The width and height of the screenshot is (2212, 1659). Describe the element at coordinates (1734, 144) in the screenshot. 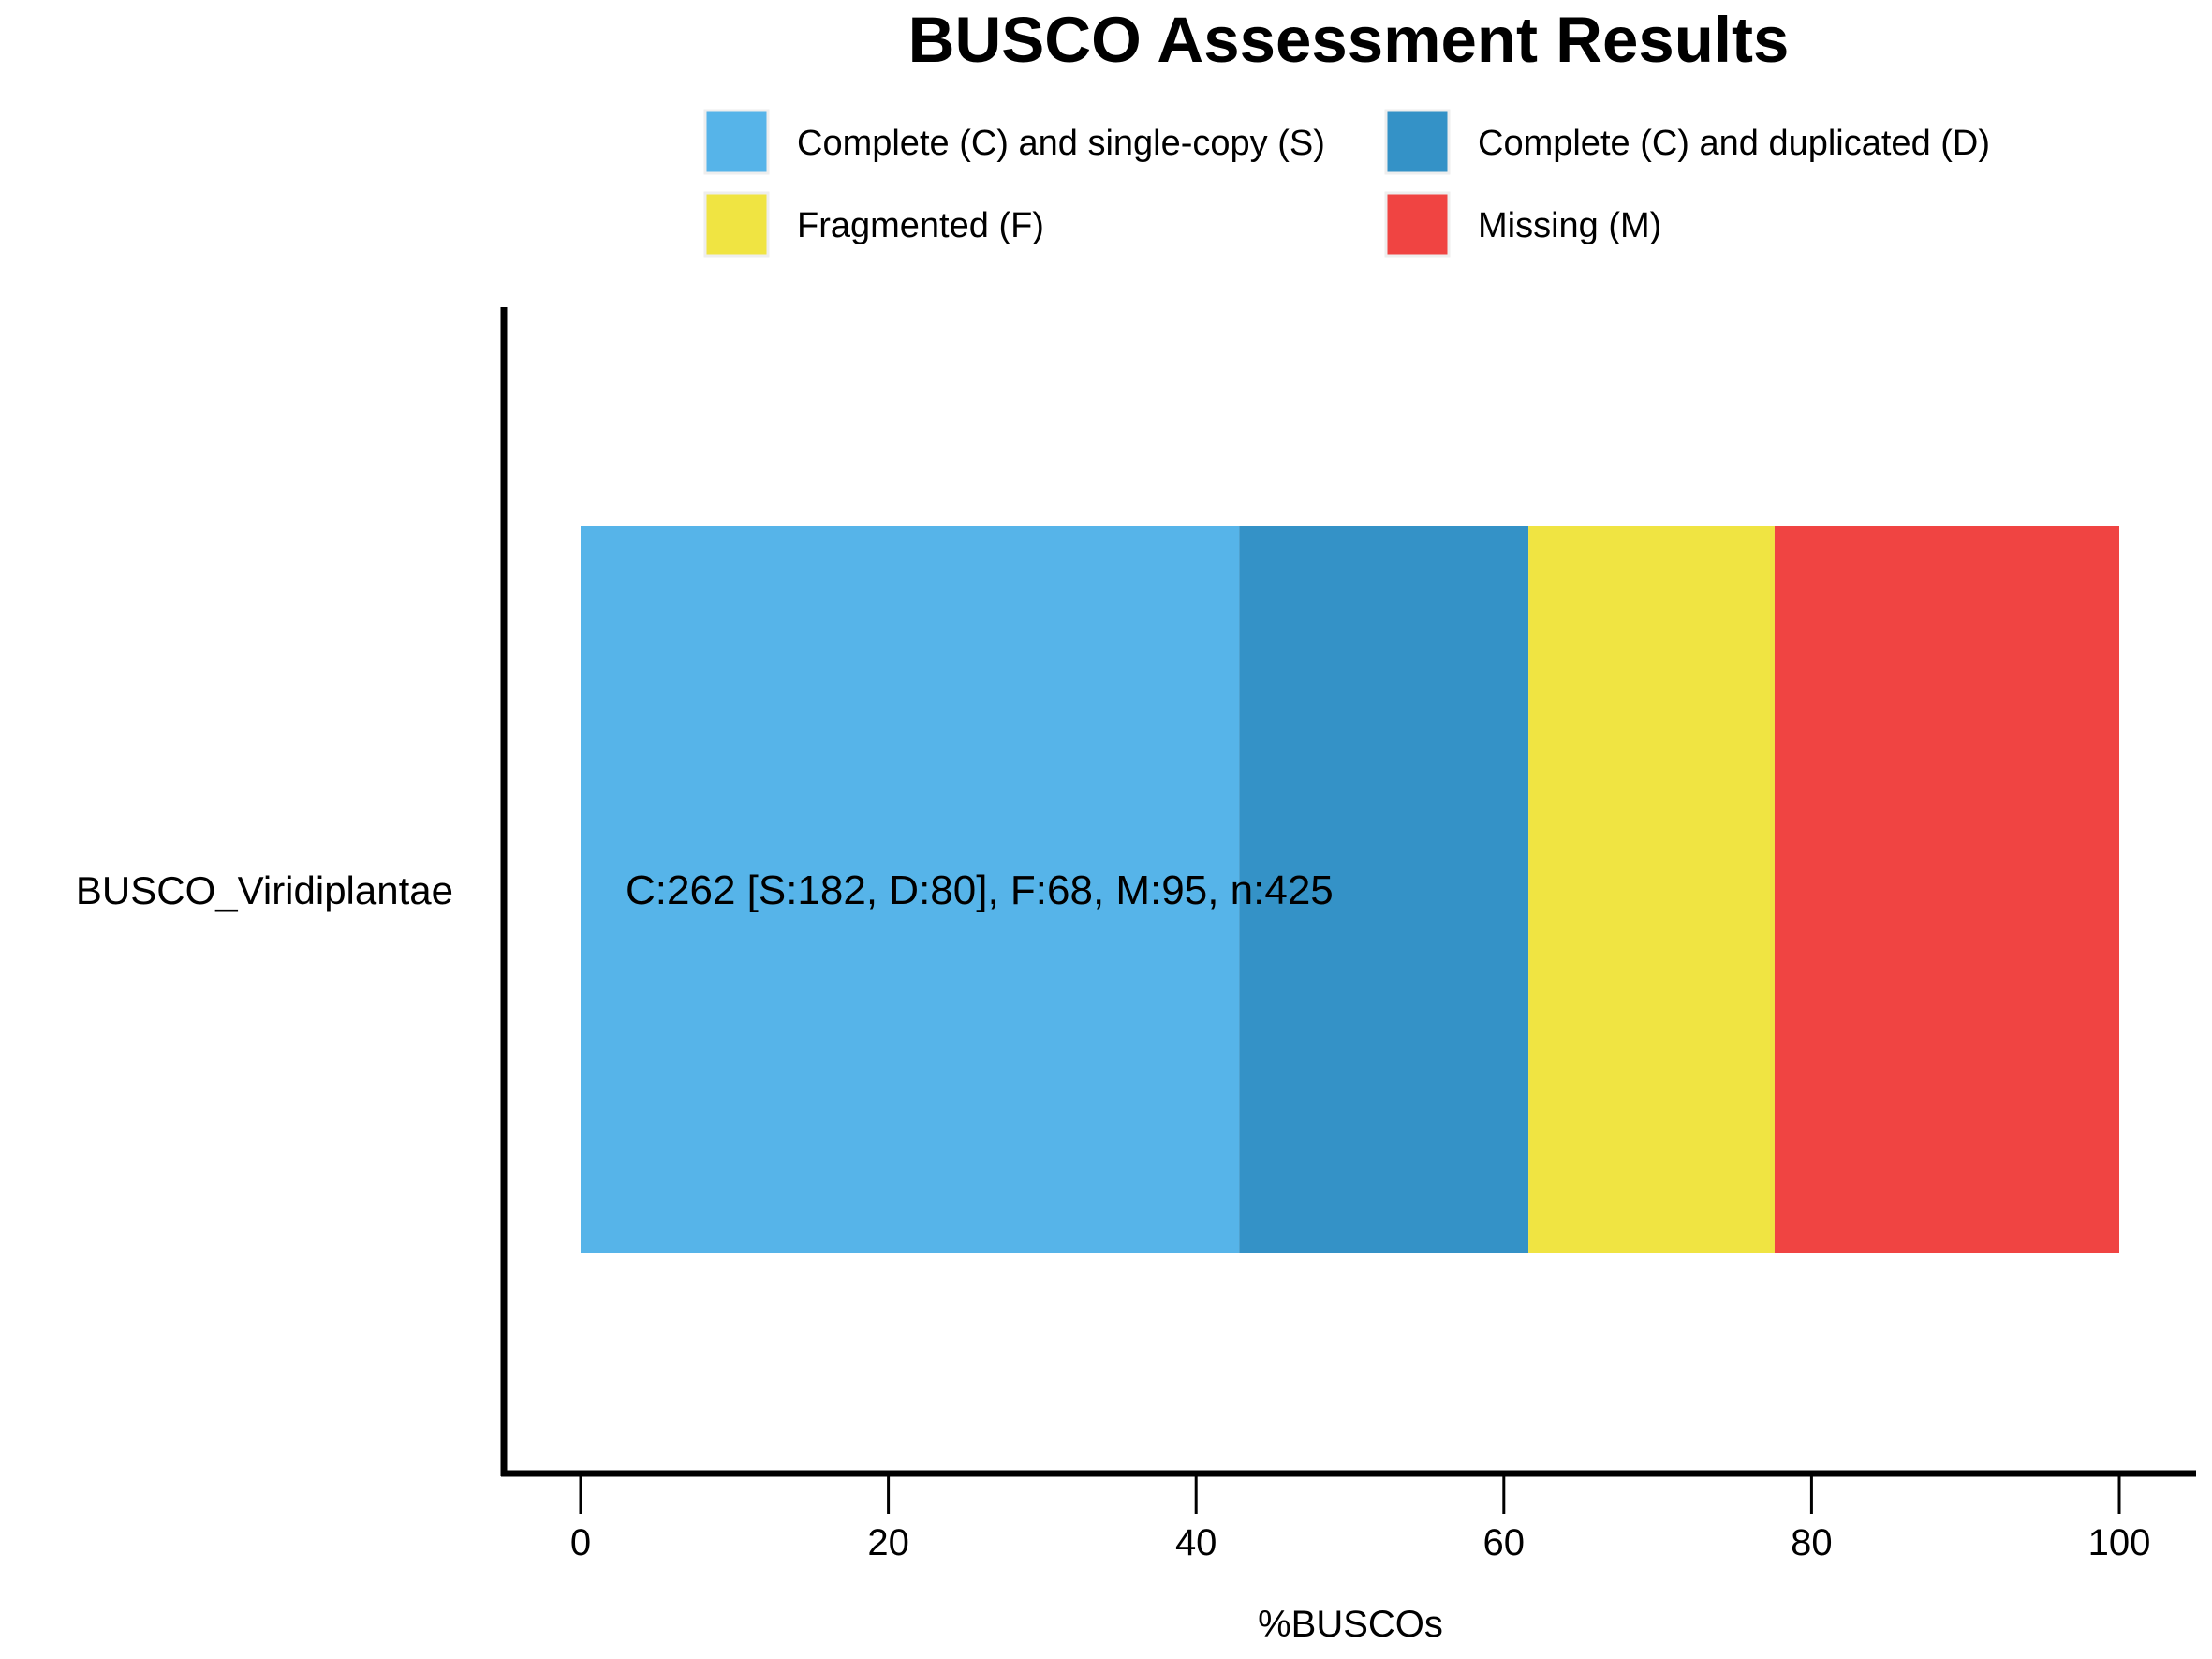

I see `legend-label-1: Complete (C) and duplicated (D)` at that location.